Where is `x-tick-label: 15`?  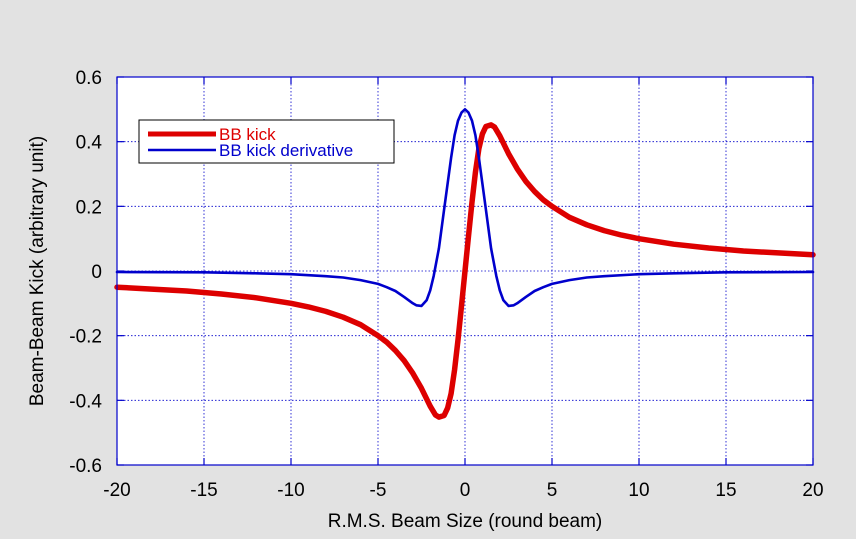 x-tick-label: 15 is located at coordinates (725, 490).